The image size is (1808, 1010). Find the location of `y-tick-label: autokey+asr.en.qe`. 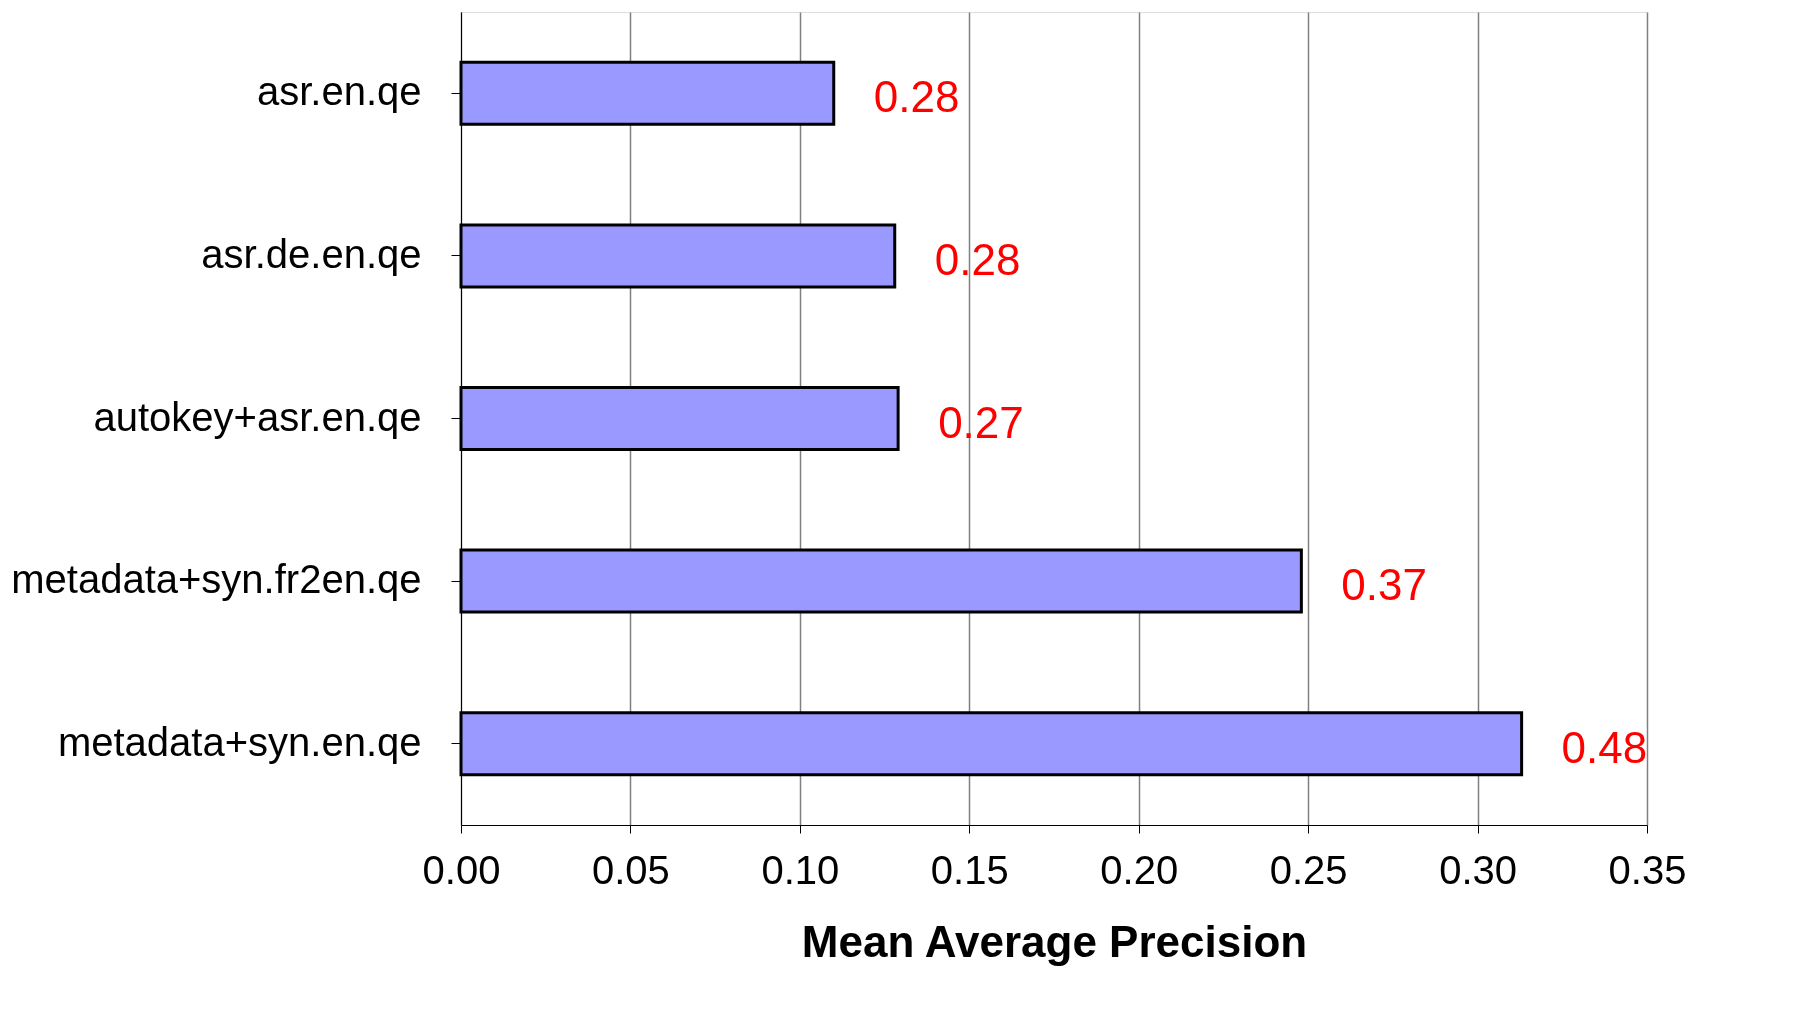

y-tick-label: autokey+asr.en.qe is located at coordinates (257, 416).